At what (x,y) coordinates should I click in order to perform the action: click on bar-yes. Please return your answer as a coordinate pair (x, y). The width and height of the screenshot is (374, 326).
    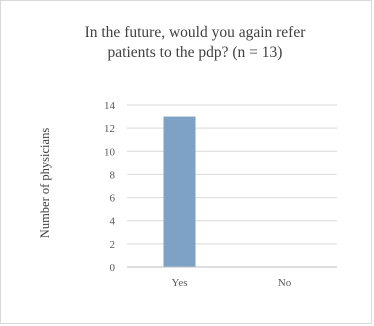
    Looking at the image, I should click on (179, 191).